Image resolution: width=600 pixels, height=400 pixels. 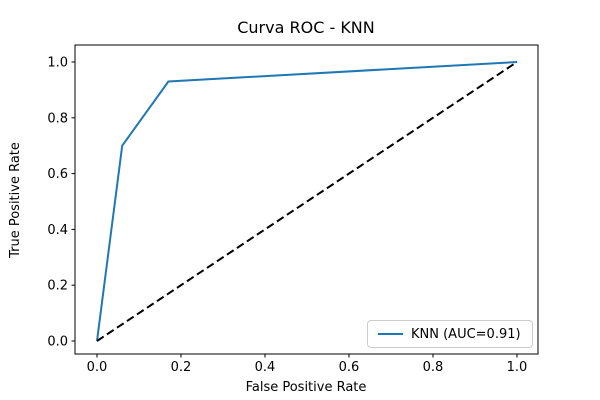 I want to click on chart-title: Curva ROC - KNN, so click(x=306, y=27).